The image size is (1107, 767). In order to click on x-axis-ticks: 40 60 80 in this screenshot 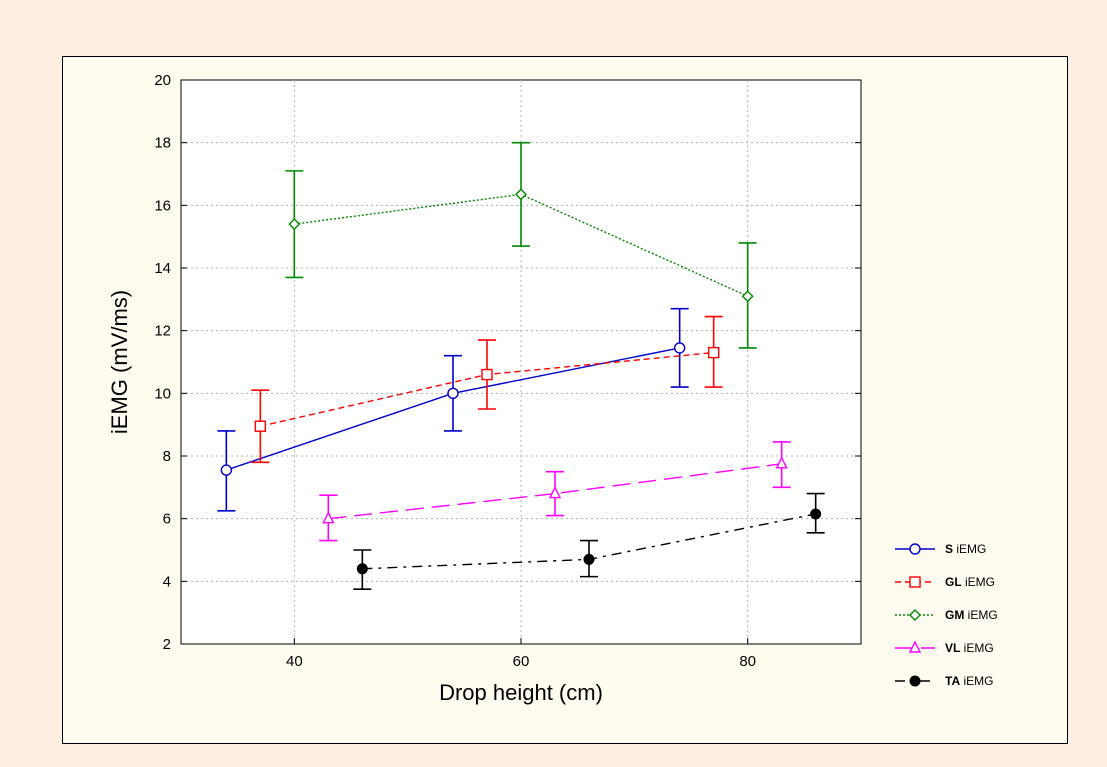, I will do `click(521, 654)`.